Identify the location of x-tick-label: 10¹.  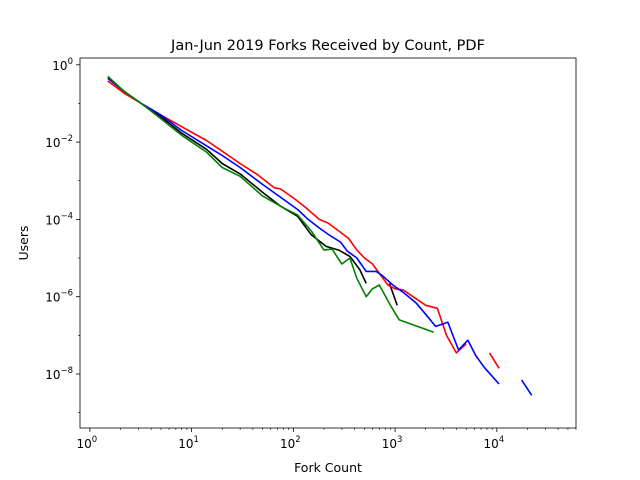
(188, 443).